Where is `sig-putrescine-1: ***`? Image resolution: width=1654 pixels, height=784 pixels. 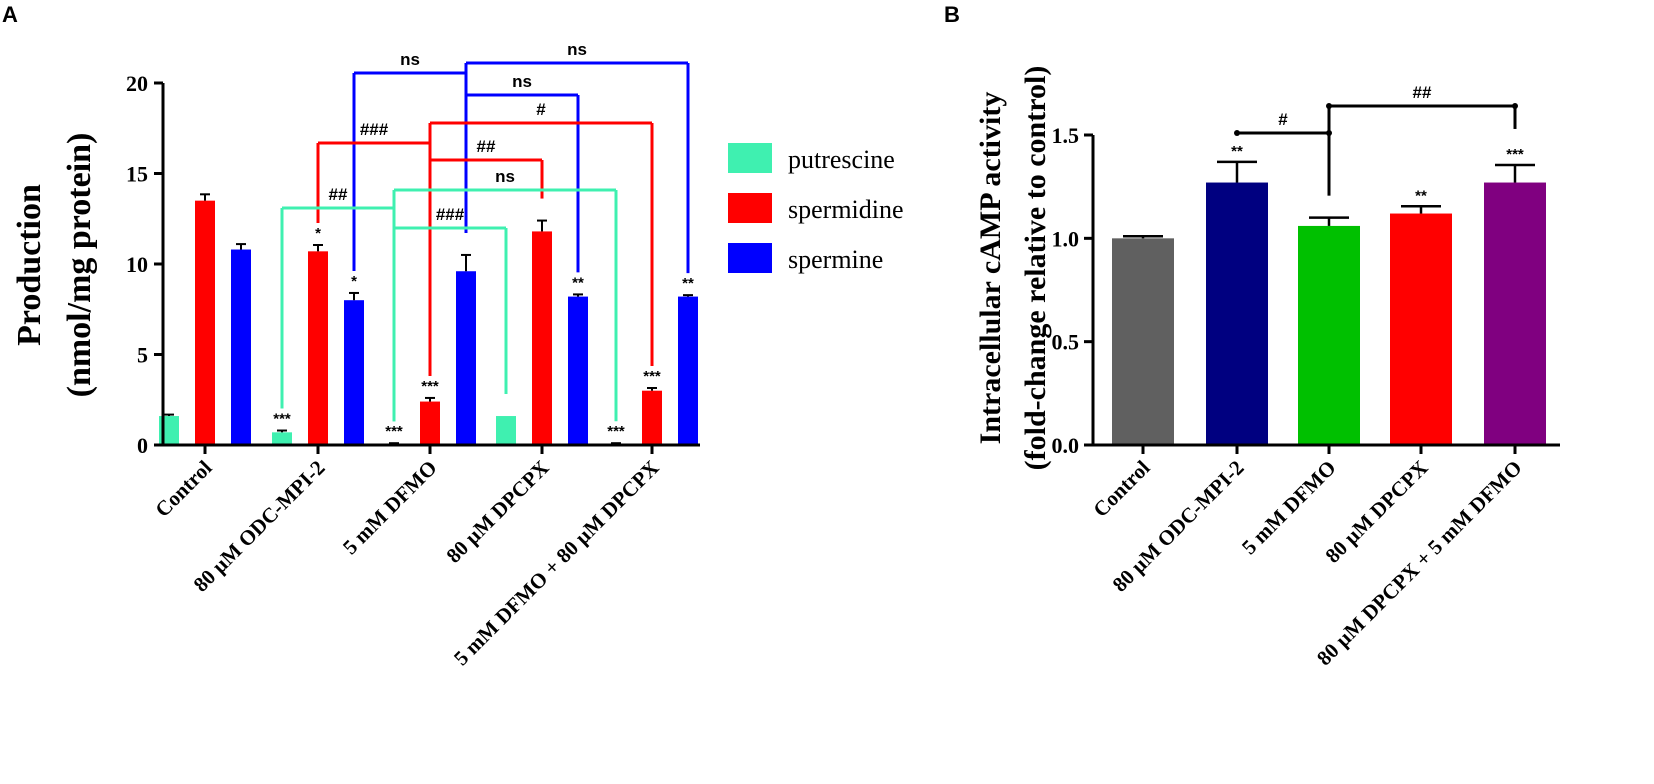 sig-putrescine-1: *** is located at coordinates (282, 419).